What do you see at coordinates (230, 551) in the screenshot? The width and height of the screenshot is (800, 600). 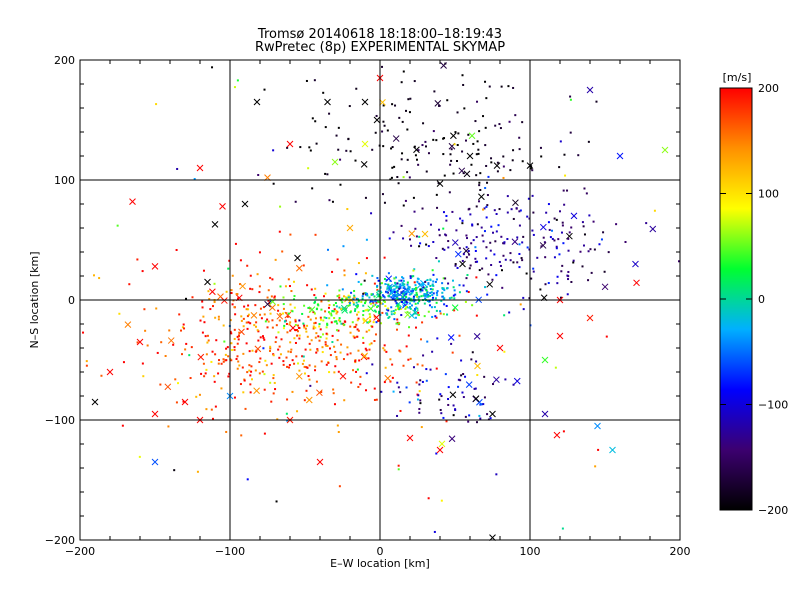 I see `x-tick-label: −100` at bounding box center [230, 551].